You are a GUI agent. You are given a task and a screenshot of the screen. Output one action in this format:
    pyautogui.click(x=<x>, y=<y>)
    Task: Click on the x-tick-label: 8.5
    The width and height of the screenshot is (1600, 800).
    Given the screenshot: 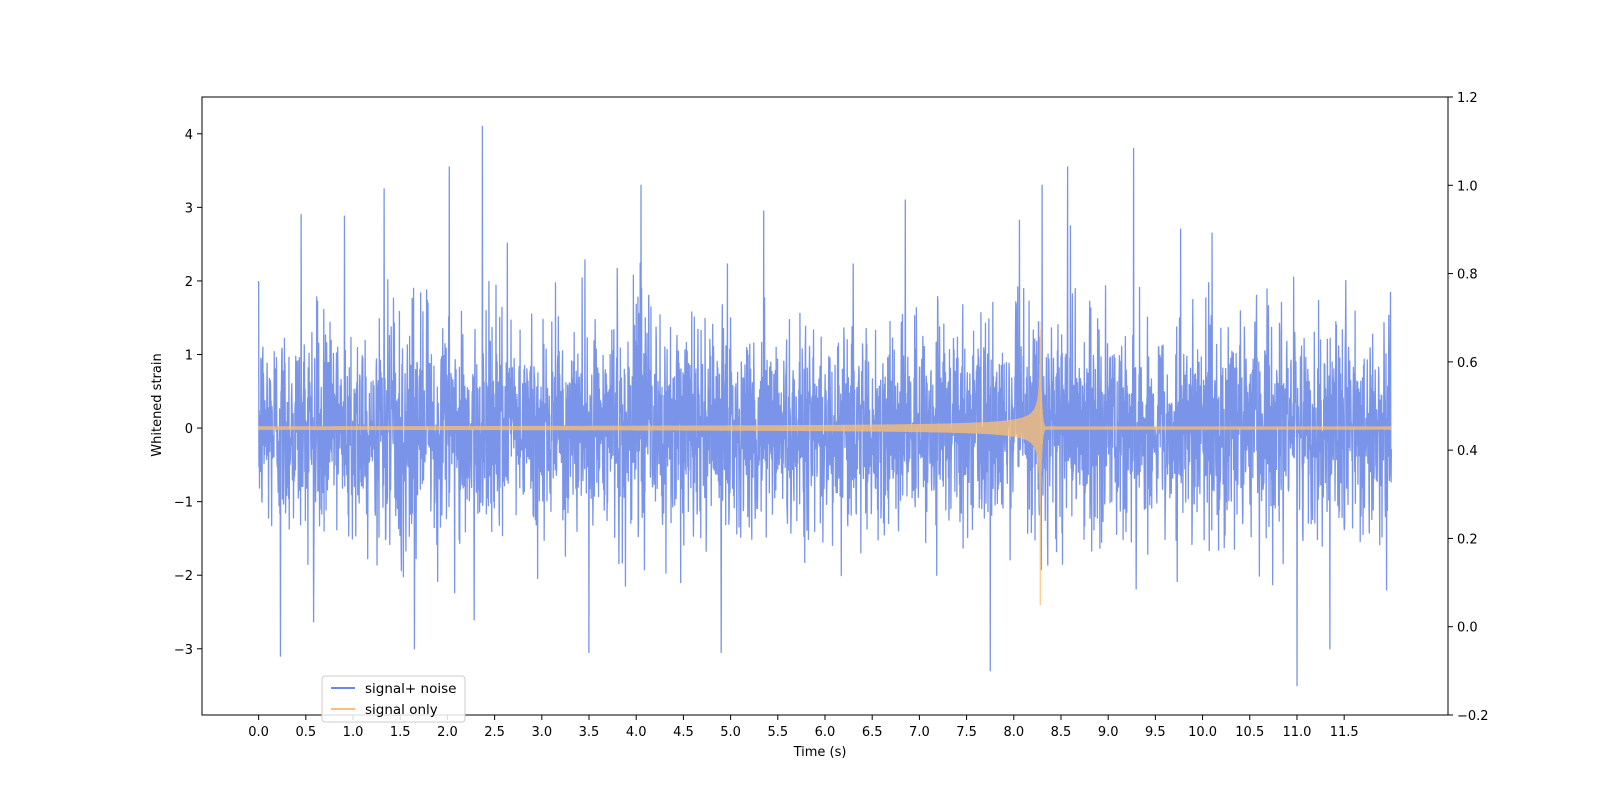 What is the action you would take?
    pyautogui.click(x=1061, y=732)
    